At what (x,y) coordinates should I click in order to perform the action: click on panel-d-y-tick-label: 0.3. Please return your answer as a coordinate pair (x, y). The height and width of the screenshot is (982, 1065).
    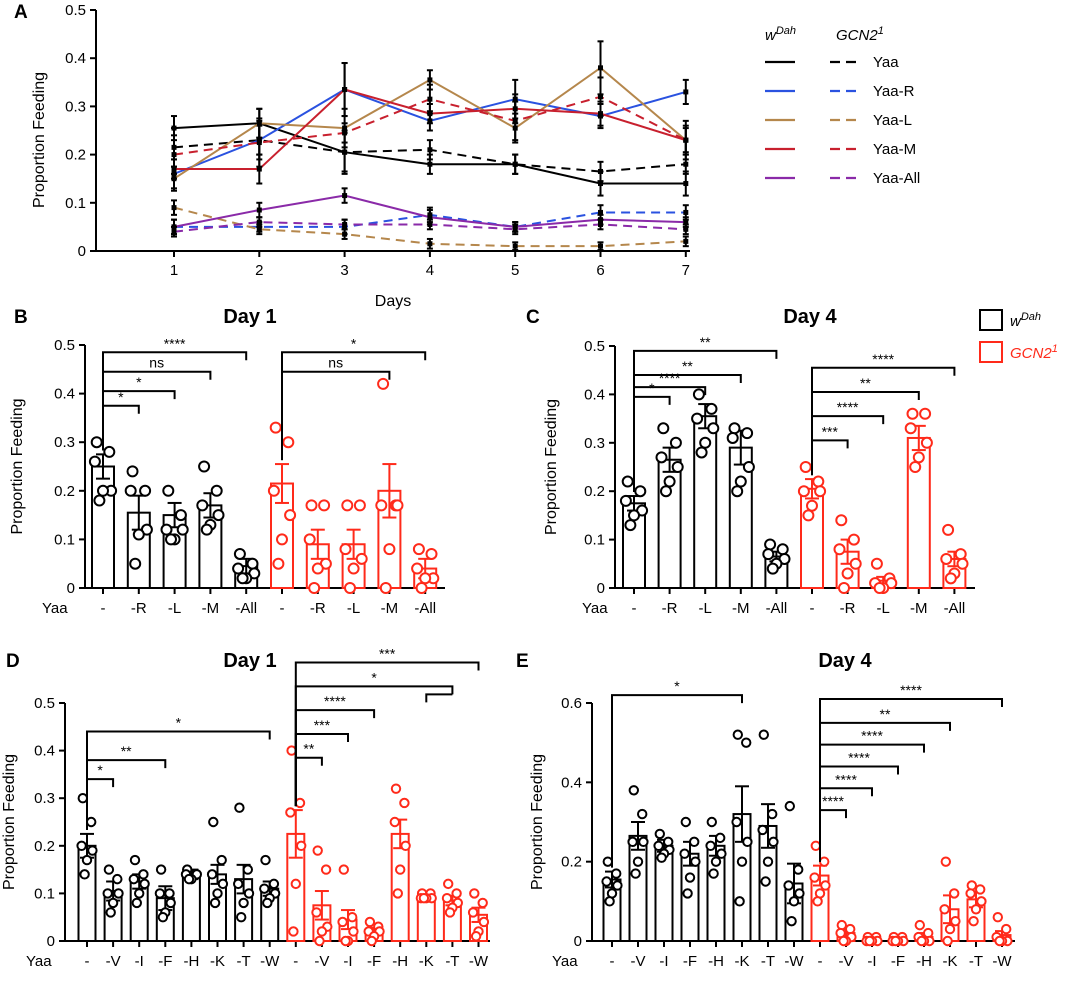
    Looking at the image, I should click on (44, 798).